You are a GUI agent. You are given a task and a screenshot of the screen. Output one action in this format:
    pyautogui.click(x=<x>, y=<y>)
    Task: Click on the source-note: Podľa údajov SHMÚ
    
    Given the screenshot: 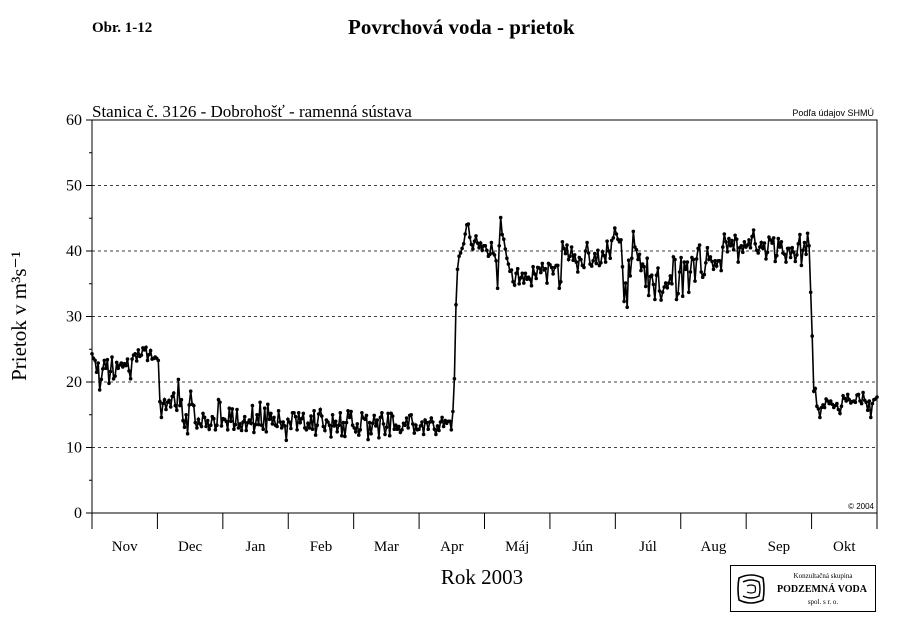 What is the action you would take?
    pyautogui.click(x=833, y=113)
    